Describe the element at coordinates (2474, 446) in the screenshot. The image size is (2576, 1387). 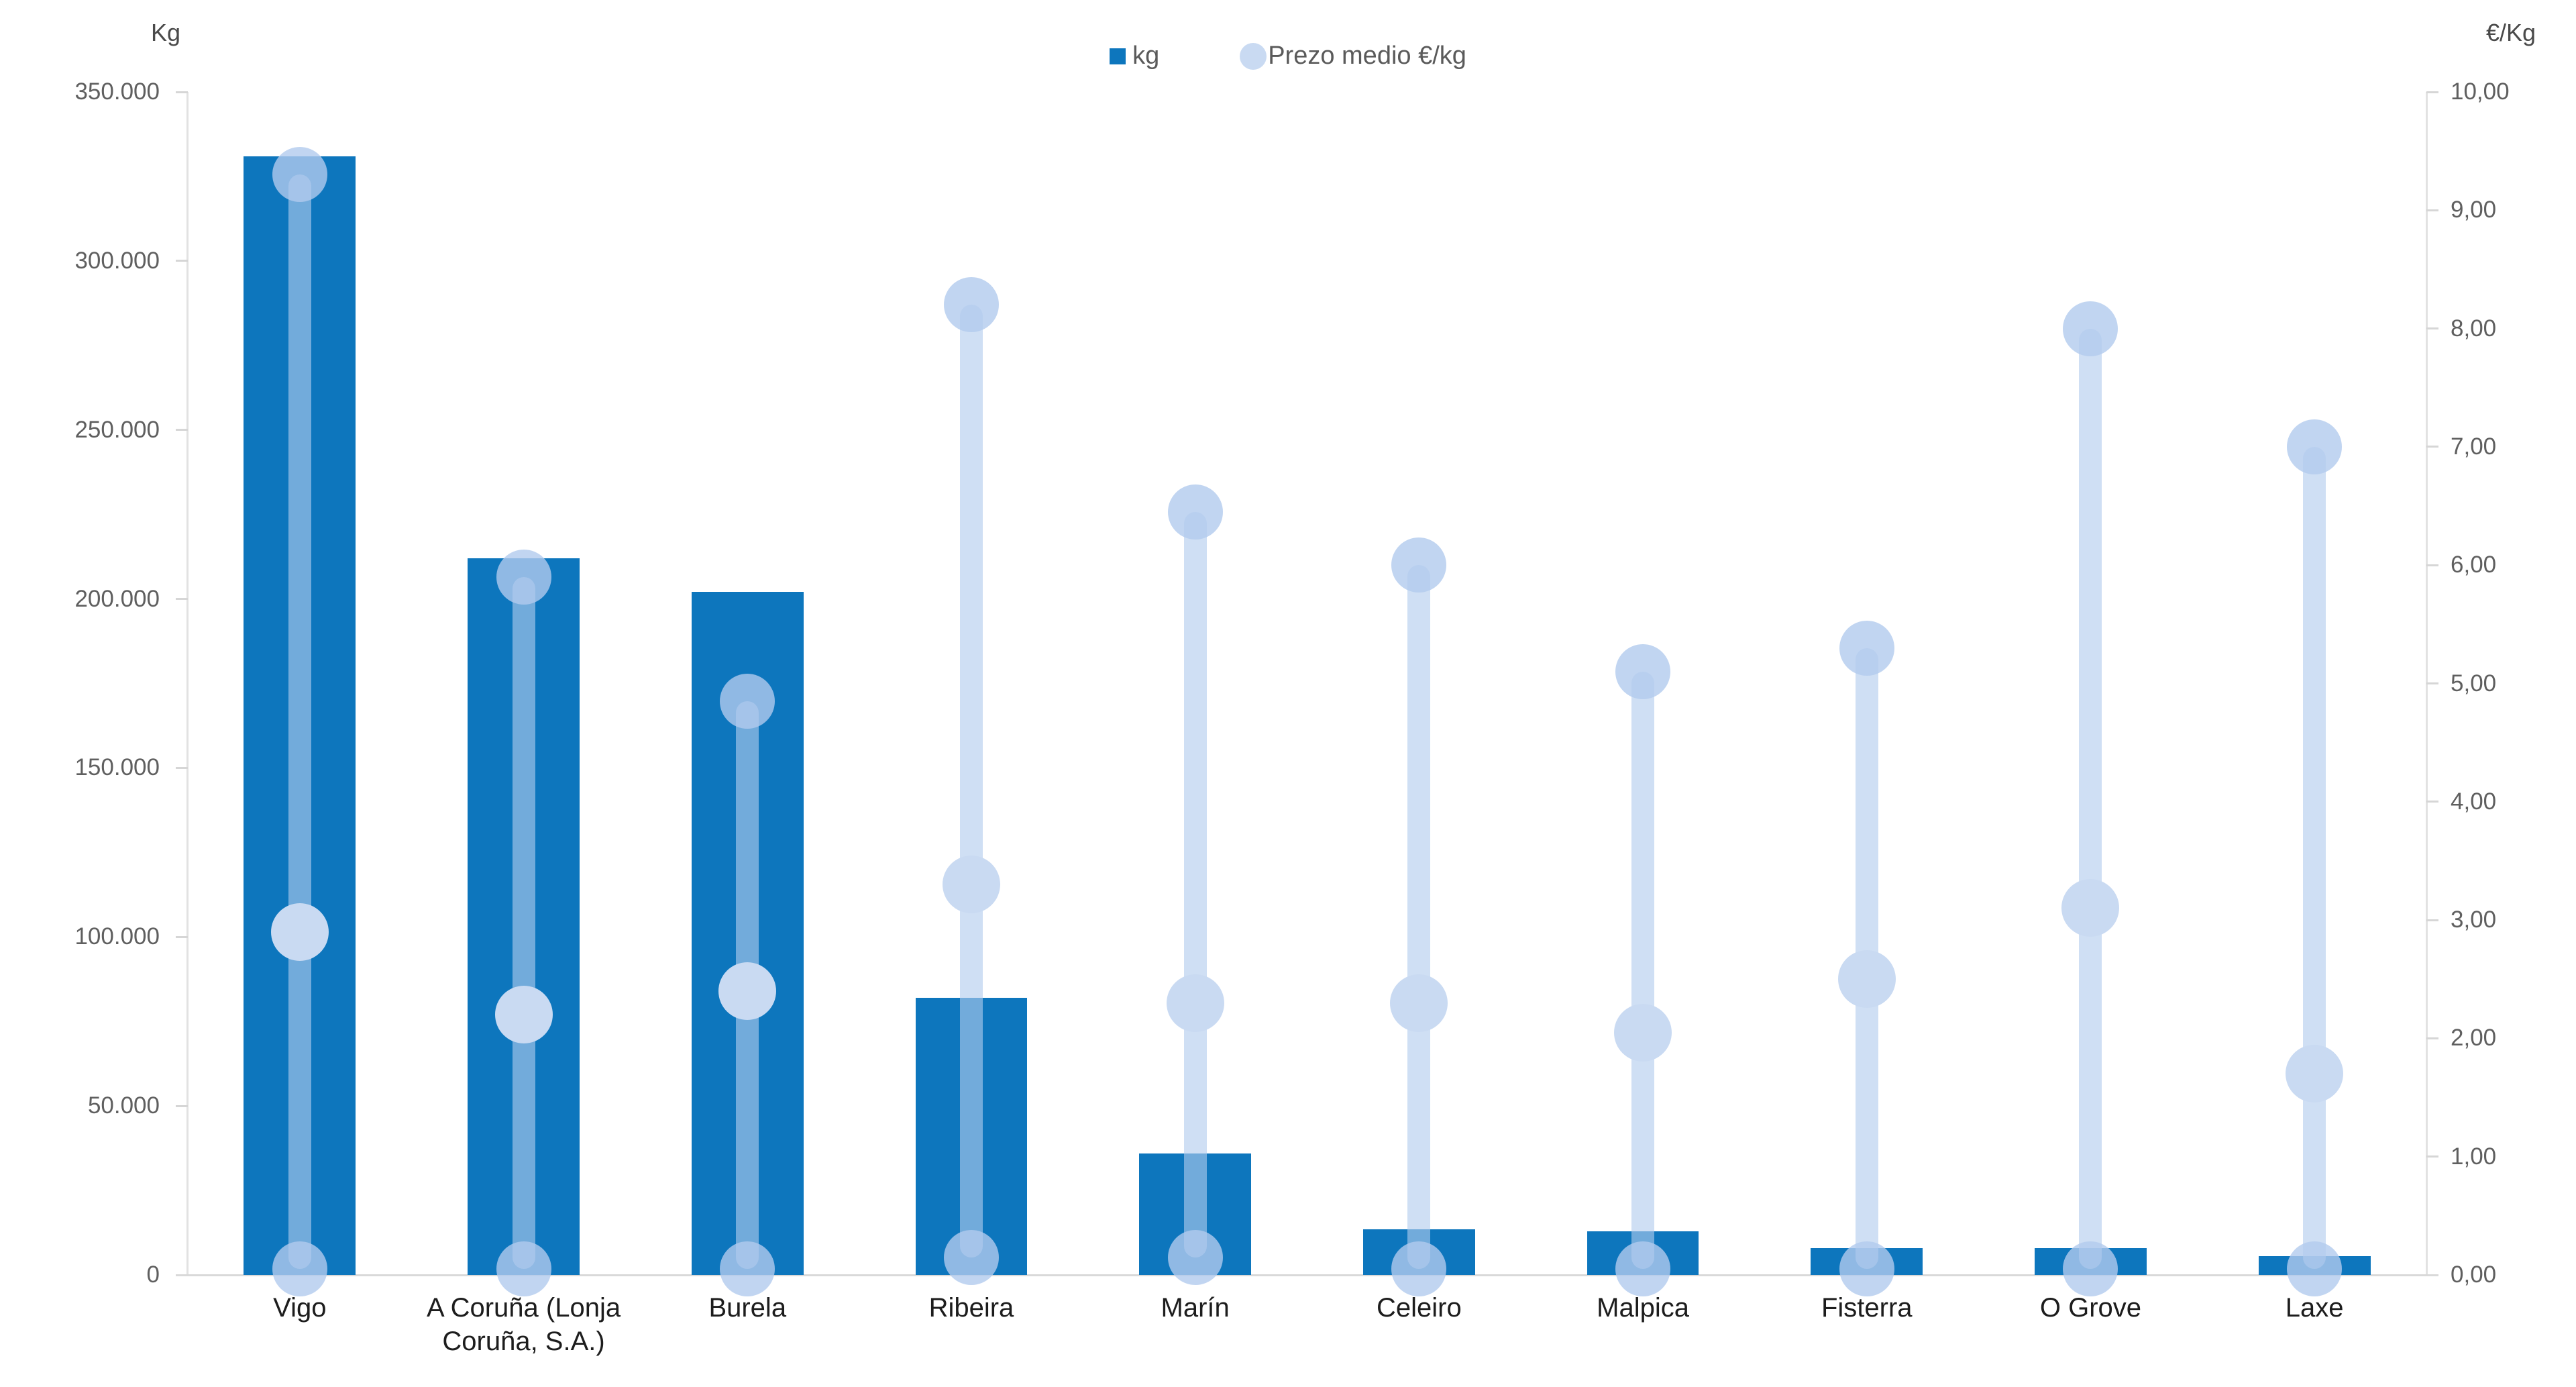
I see `right-axis-tick-label: 7,00` at that location.